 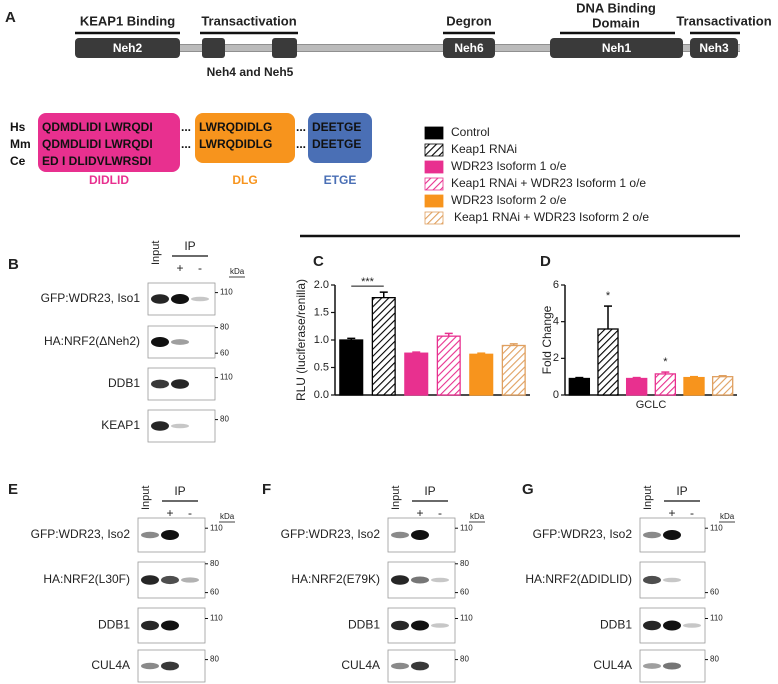 What do you see at coordinates (616, 22) in the screenshot?
I see `region-label: Domain` at bounding box center [616, 22].